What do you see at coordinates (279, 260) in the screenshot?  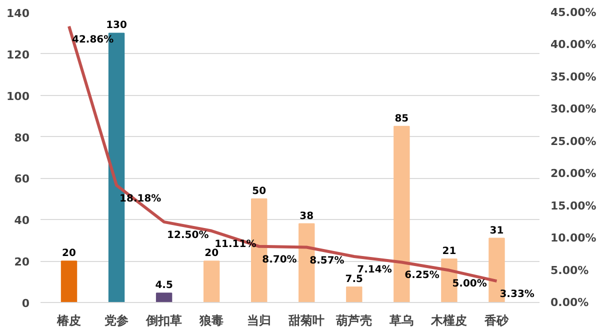 I see `data-label: 8.70%` at bounding box center [279, 260].